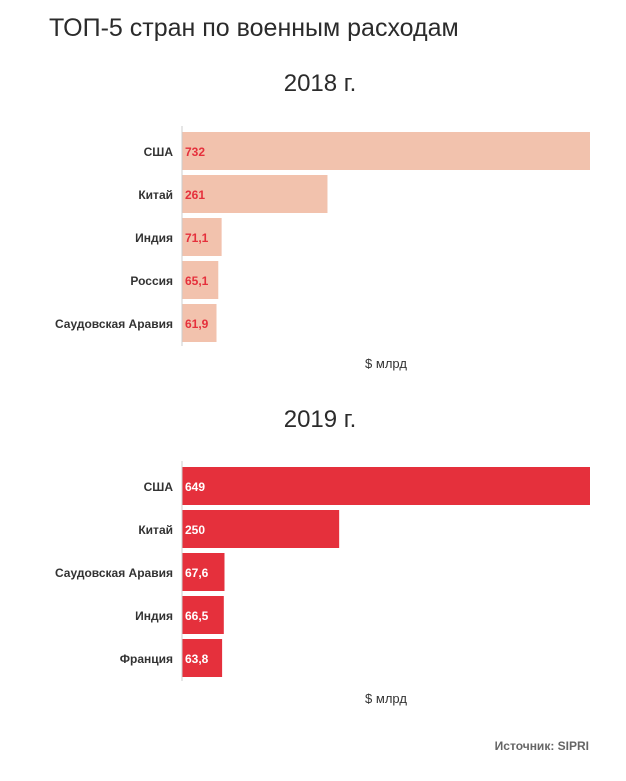  I want to click on data-label: 261, so click(195, 195).